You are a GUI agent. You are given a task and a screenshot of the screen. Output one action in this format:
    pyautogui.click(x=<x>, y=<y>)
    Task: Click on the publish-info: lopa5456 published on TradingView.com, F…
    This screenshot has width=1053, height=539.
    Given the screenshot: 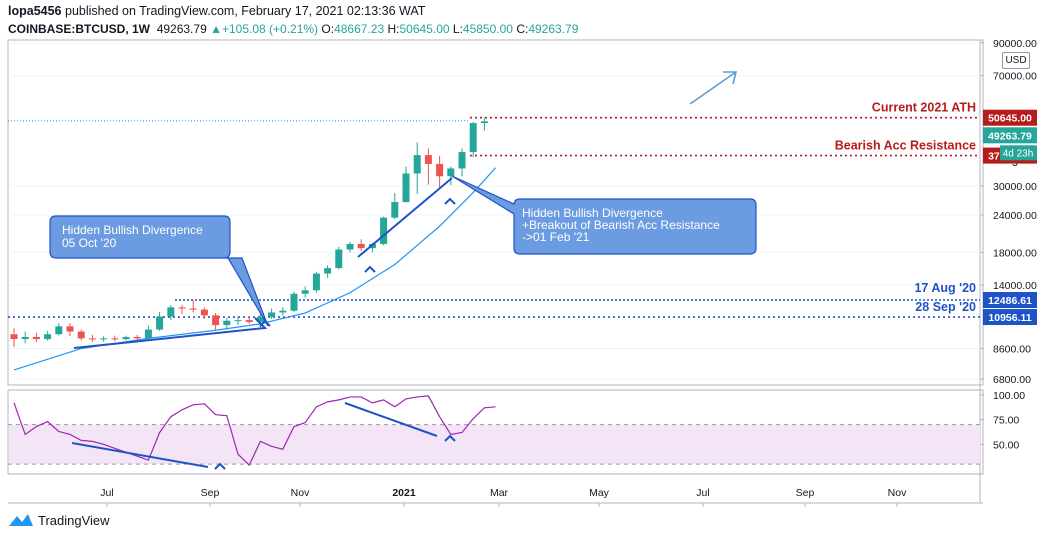 What is the action you would take?
    pyautogui.click(x=216, y=11)
    